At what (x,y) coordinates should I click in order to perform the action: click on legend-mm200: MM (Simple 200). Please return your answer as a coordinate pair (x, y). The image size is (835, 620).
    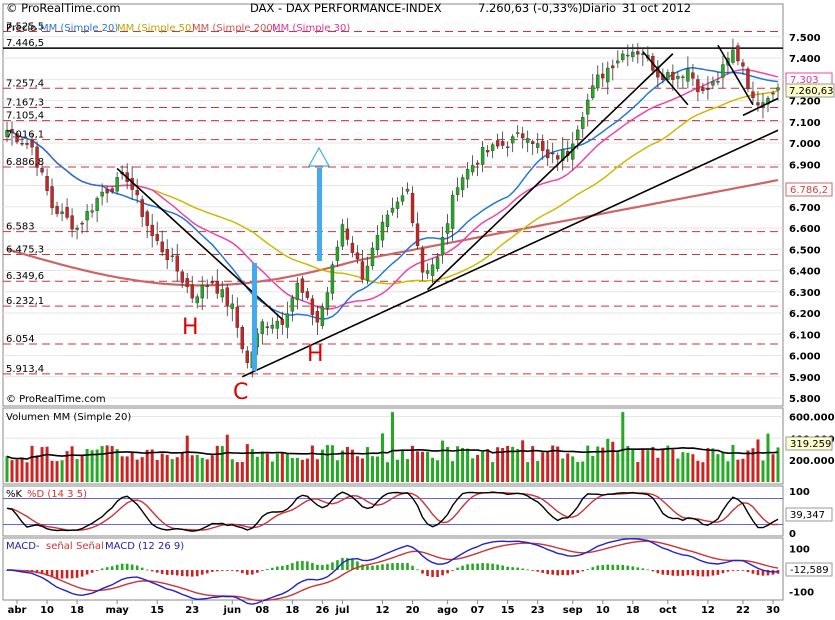
    Looking at the image, I should click on (234, 28).